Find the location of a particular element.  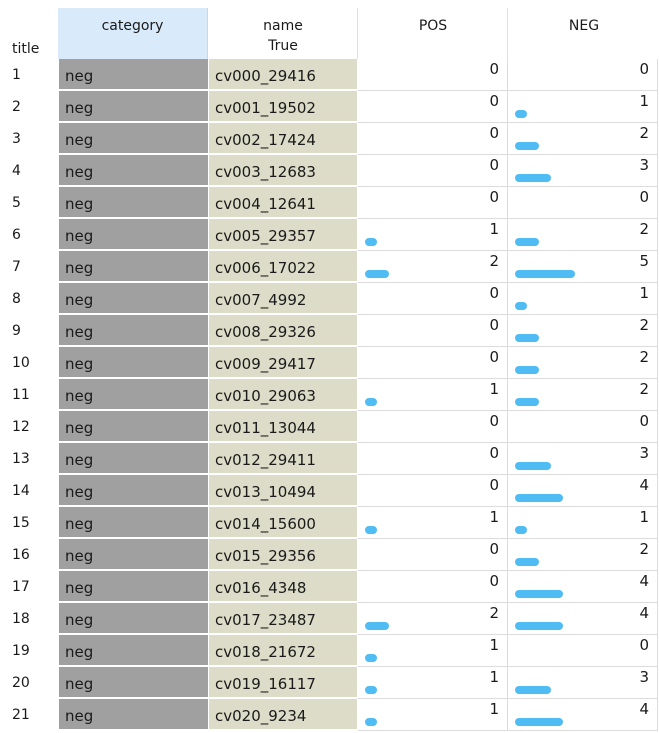

row-index-cell: 2 is located at coordinates (33, 107).